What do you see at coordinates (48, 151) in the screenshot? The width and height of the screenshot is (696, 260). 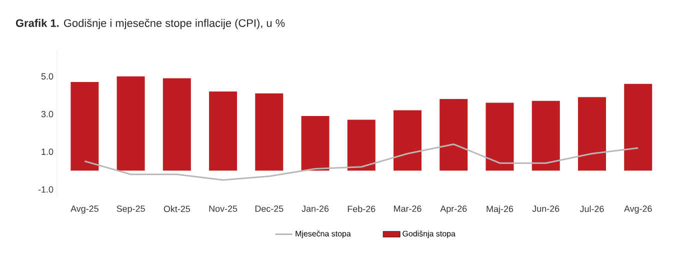 I see `y-tick-label: 1.0` at bounding box center [48, 151].